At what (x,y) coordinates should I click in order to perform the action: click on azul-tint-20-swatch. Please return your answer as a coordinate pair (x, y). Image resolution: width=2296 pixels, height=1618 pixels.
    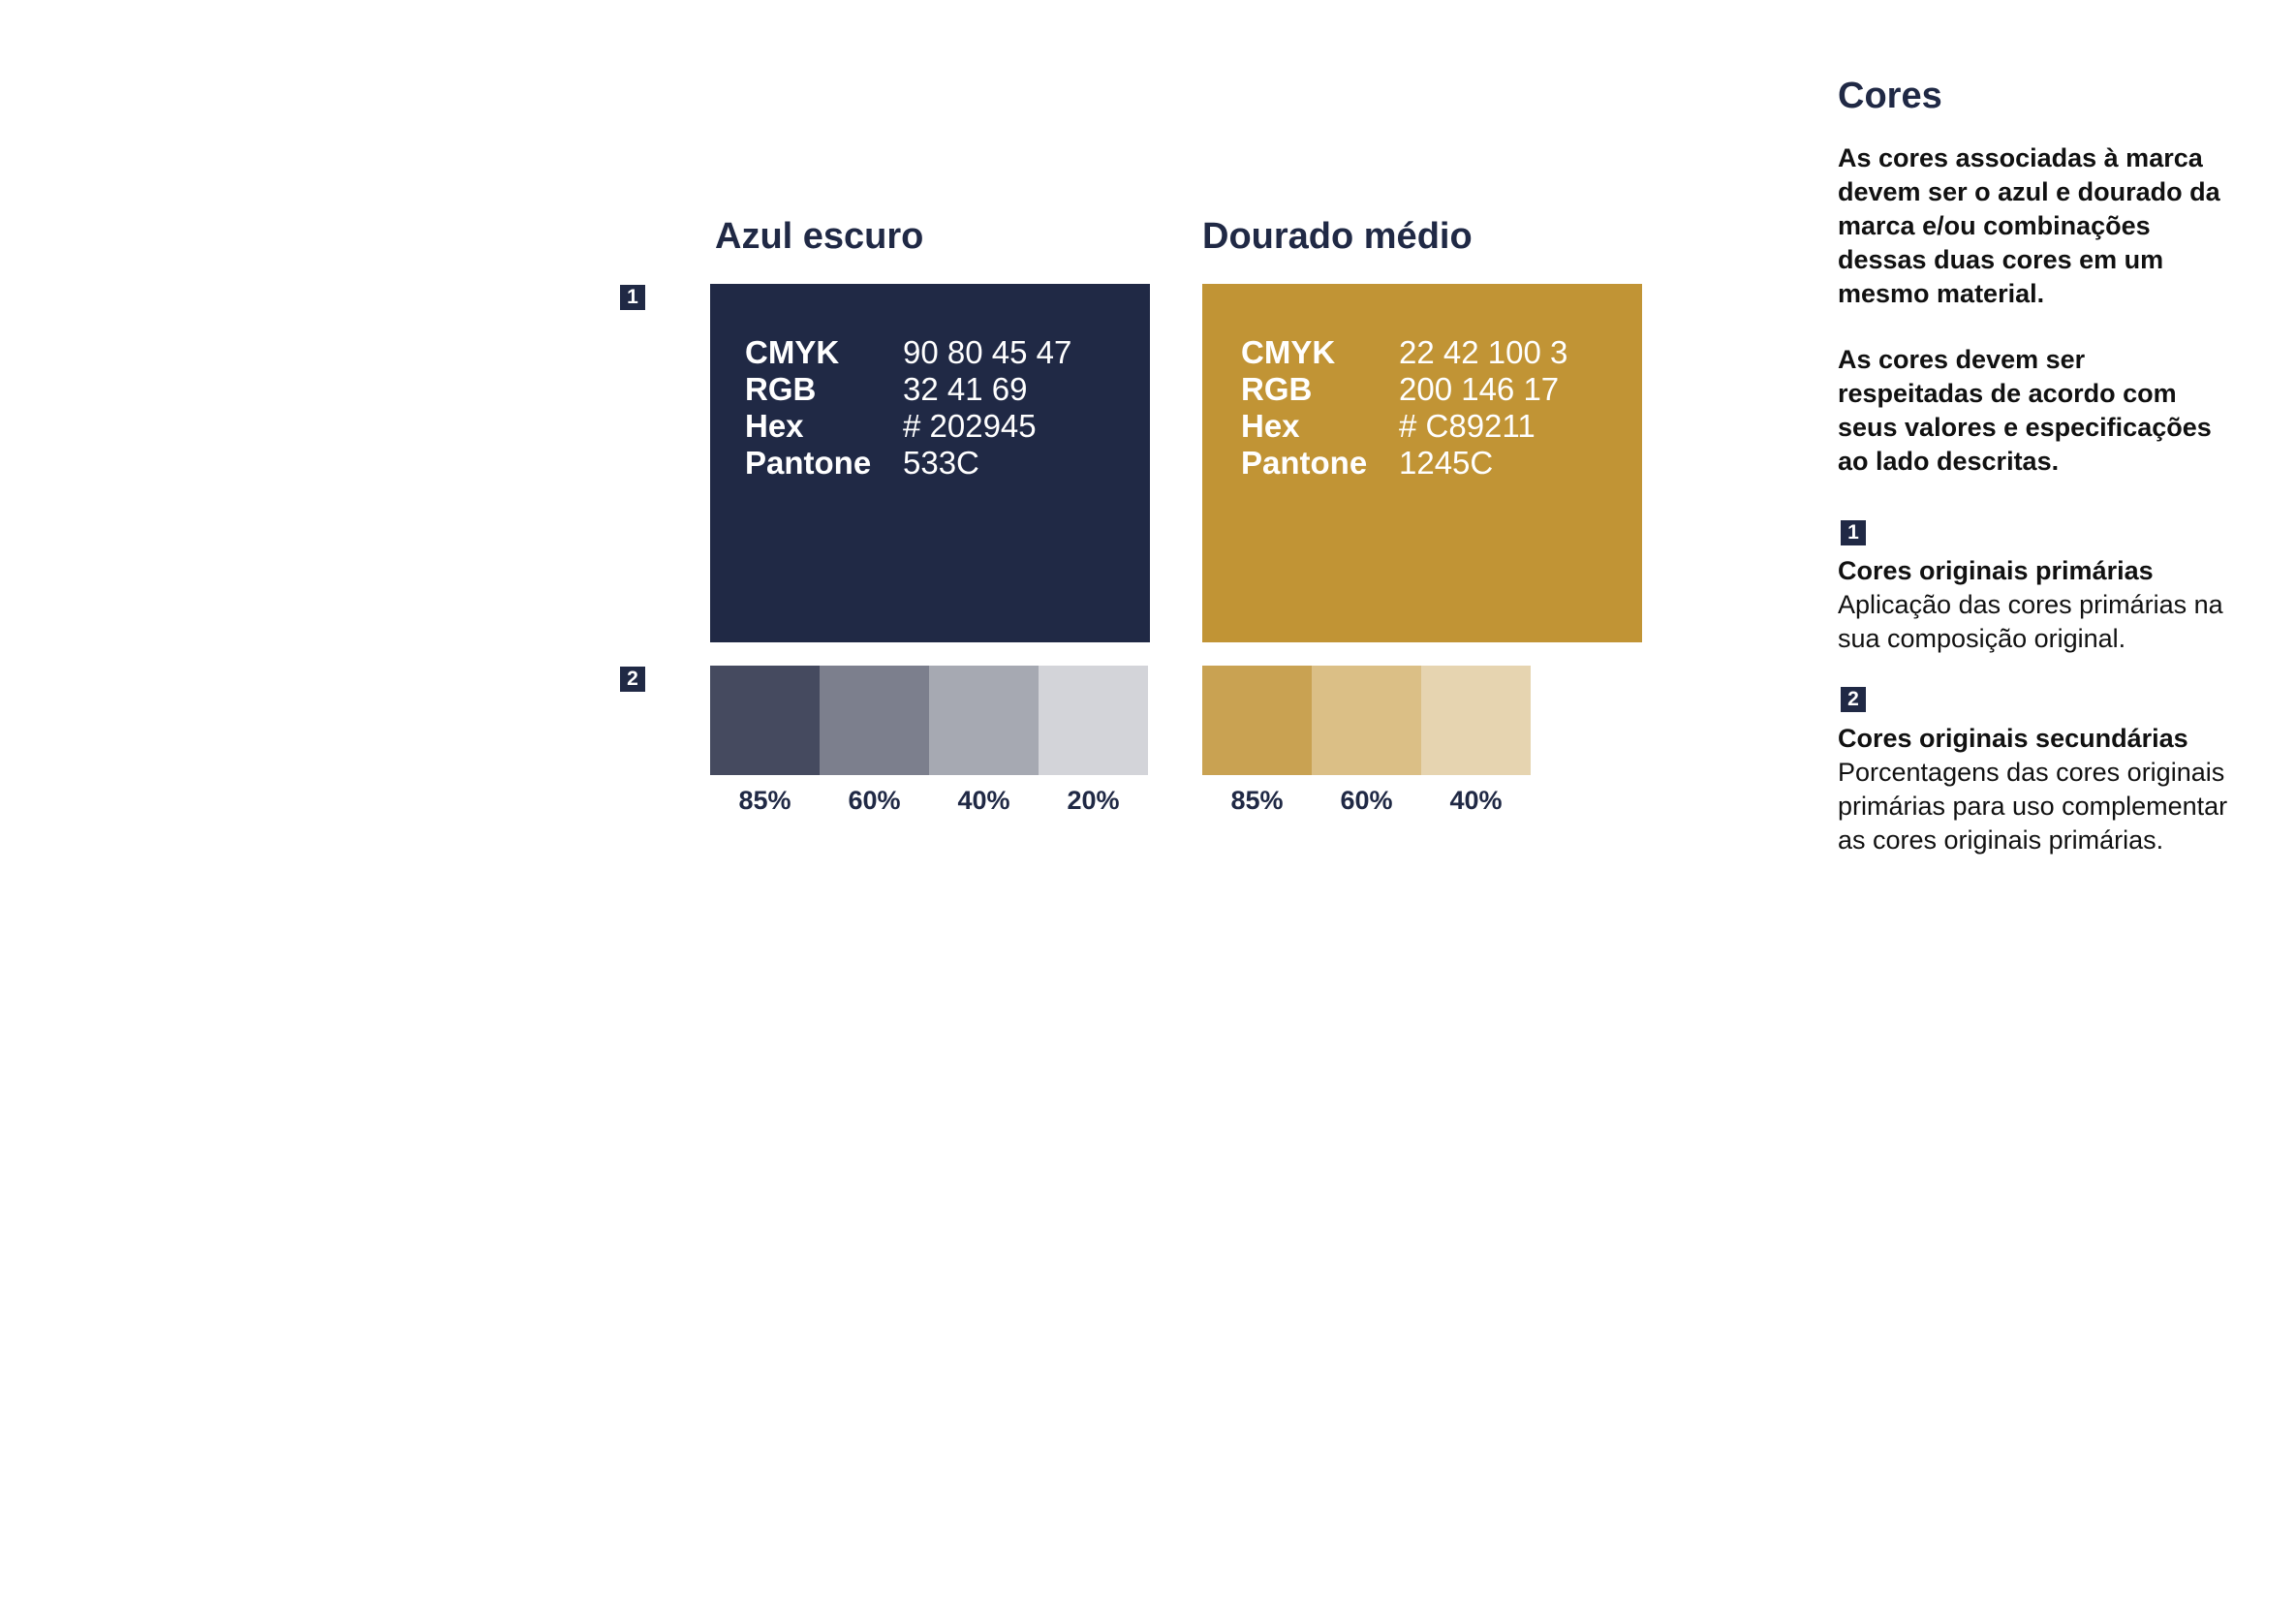
    Looking at the image, I should click on (1093, 720).